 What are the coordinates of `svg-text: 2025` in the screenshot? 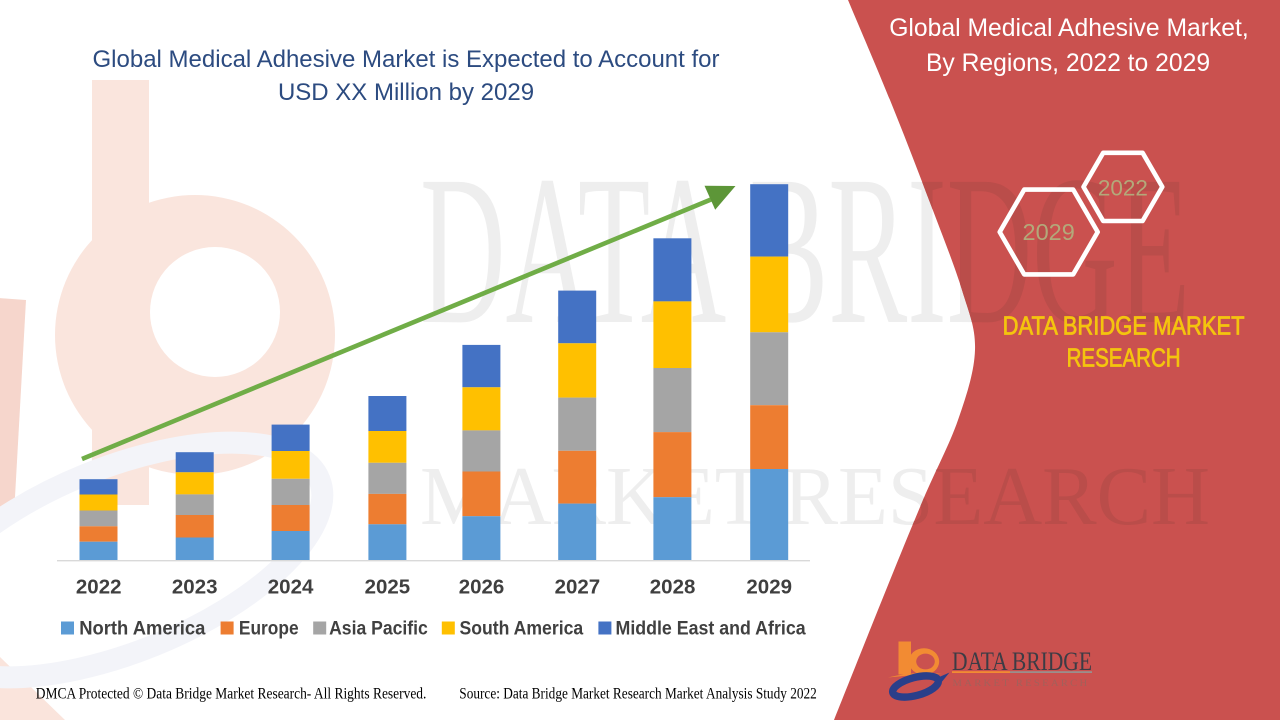 It's located at (388, 587).